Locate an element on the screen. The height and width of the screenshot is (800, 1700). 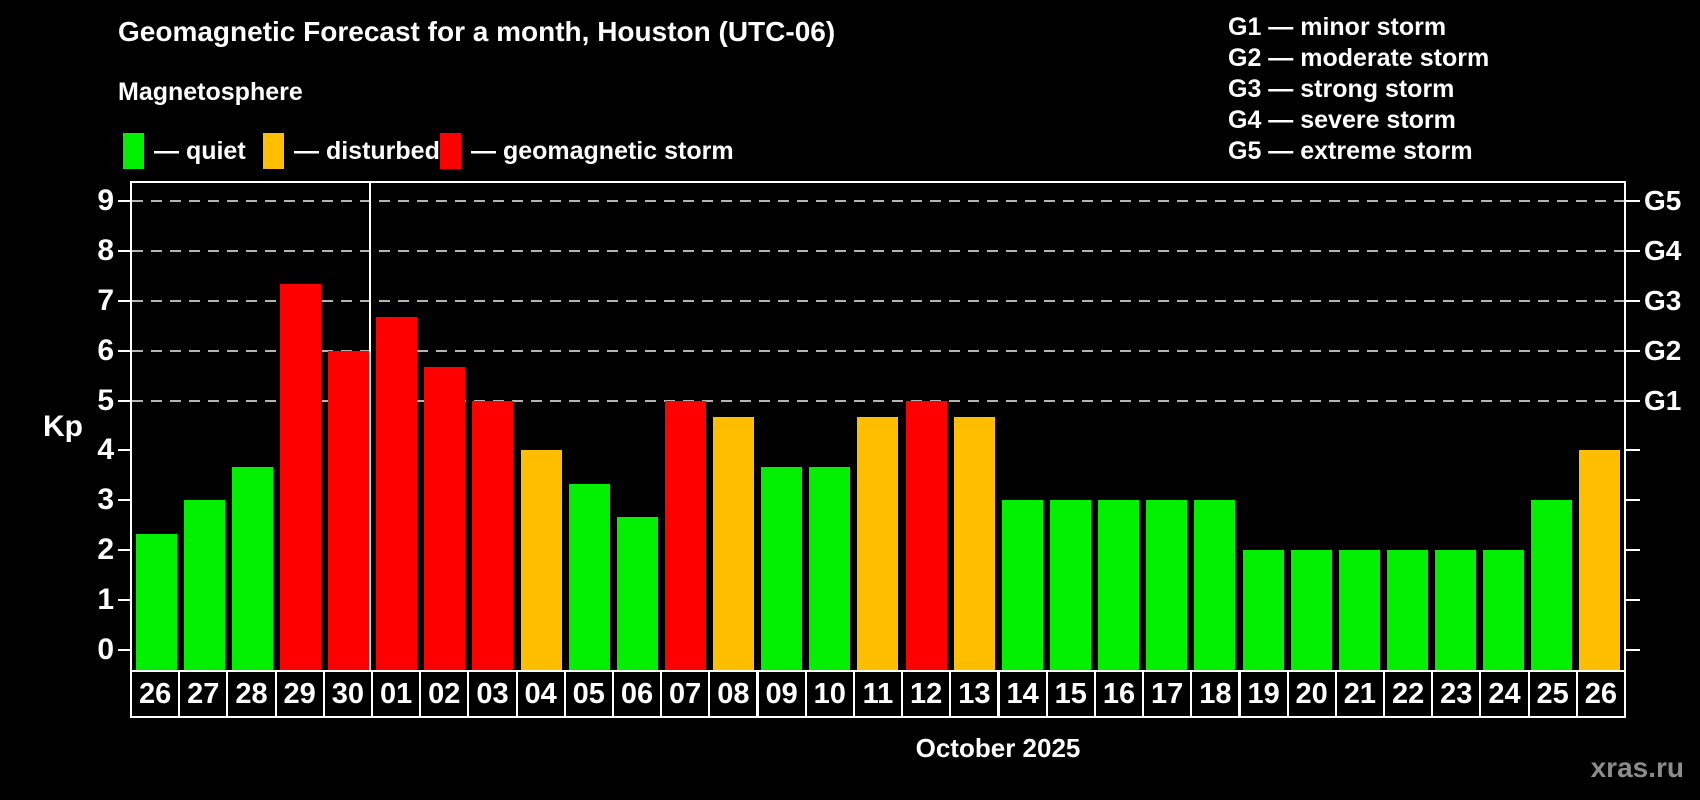
day-label-box: 06 is located at coordinates (637, 694).